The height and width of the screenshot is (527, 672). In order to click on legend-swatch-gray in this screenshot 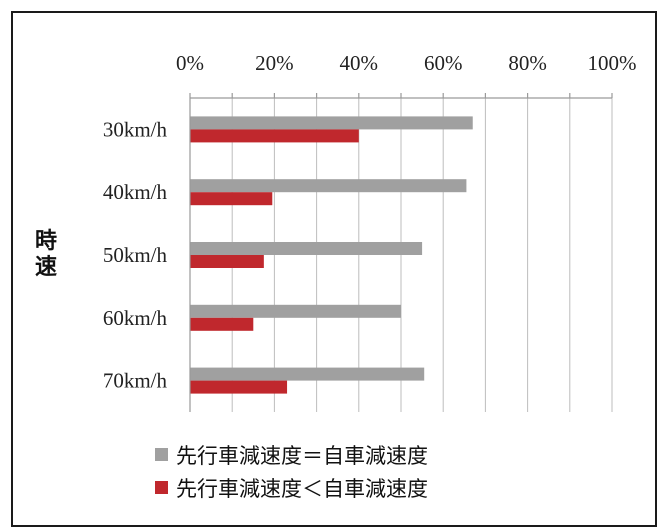, I will do `click(161, 454)`.